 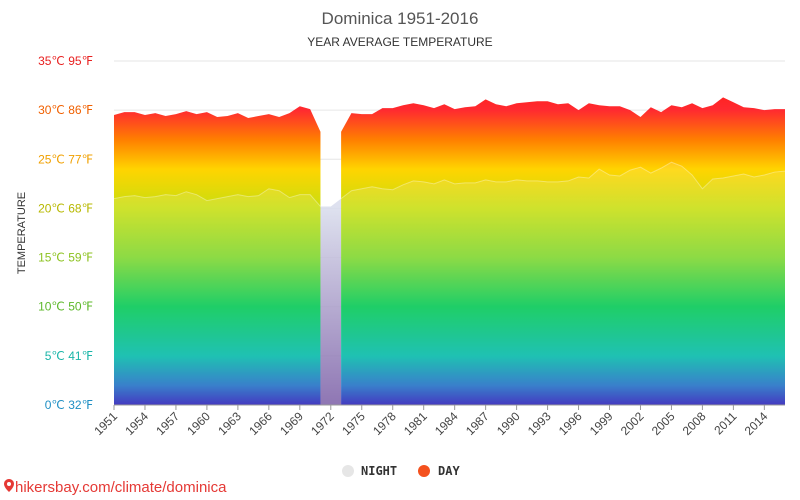 I want to click on y-tick-label: 5℃ 41℉, so click(x=69, y=356).